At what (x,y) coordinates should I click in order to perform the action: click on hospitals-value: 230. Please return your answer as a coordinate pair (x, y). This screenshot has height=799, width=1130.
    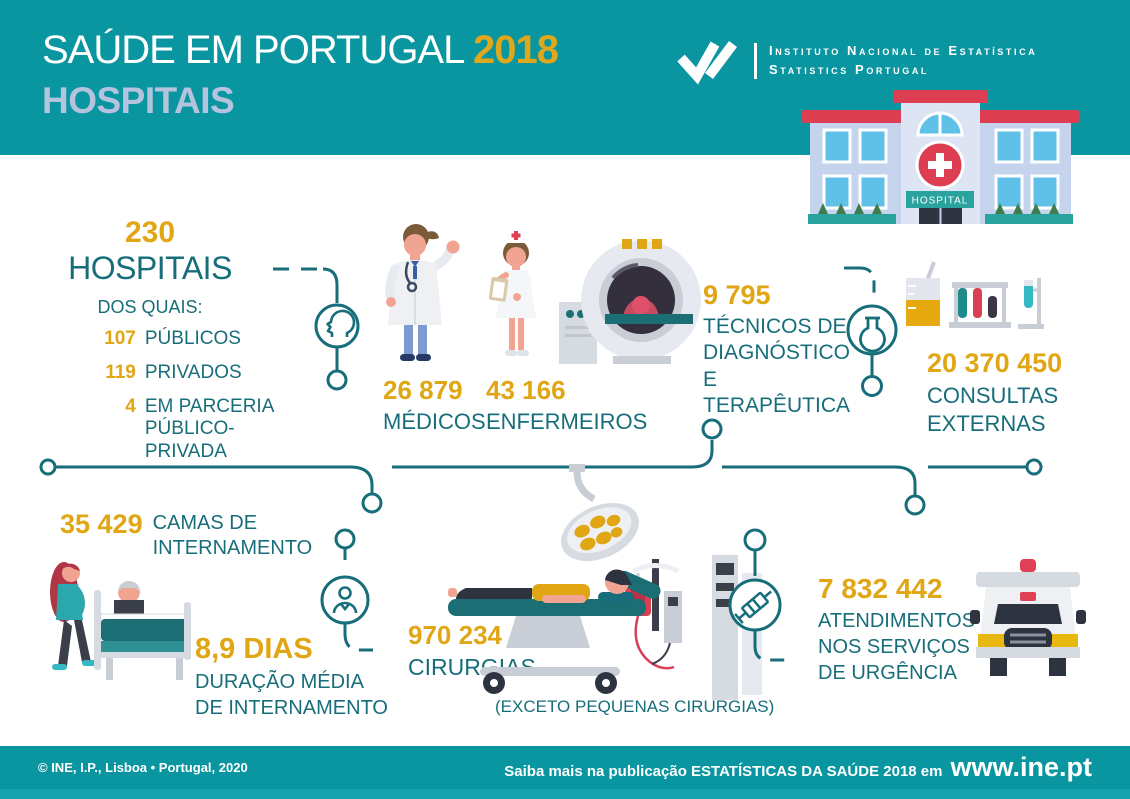
    Looking at the image, I should click on (150, 232).